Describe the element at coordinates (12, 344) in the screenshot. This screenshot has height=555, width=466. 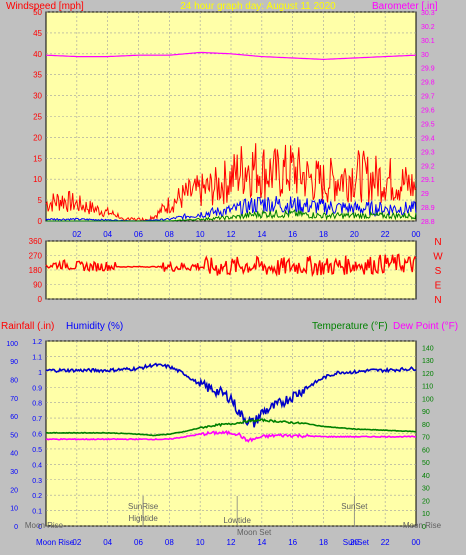
I see `humidity-y-tick-label: 100` at that location.